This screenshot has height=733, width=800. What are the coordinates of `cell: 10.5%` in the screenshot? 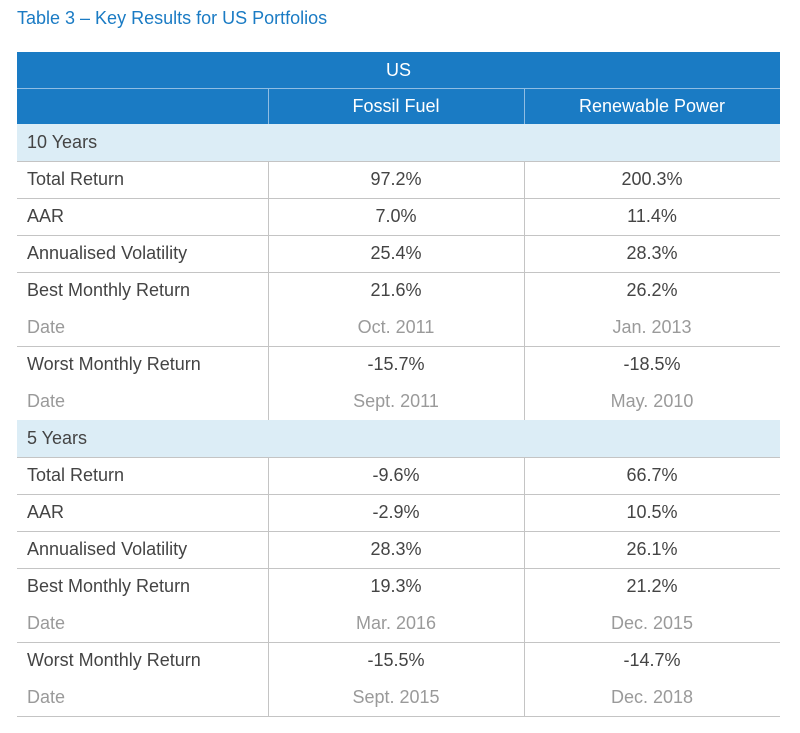 It's located at (652, 512).